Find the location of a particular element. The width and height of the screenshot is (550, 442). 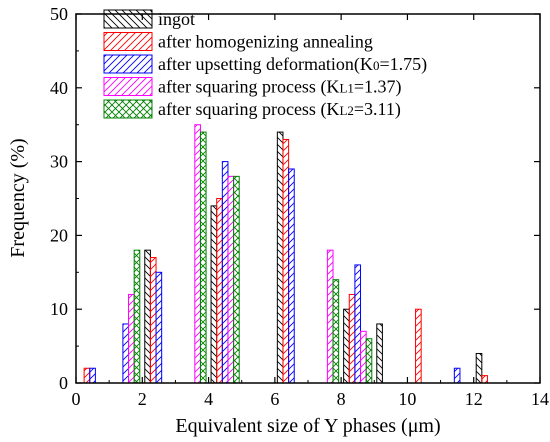

x-tick-label: 2 is located at coordinates (142, 399).